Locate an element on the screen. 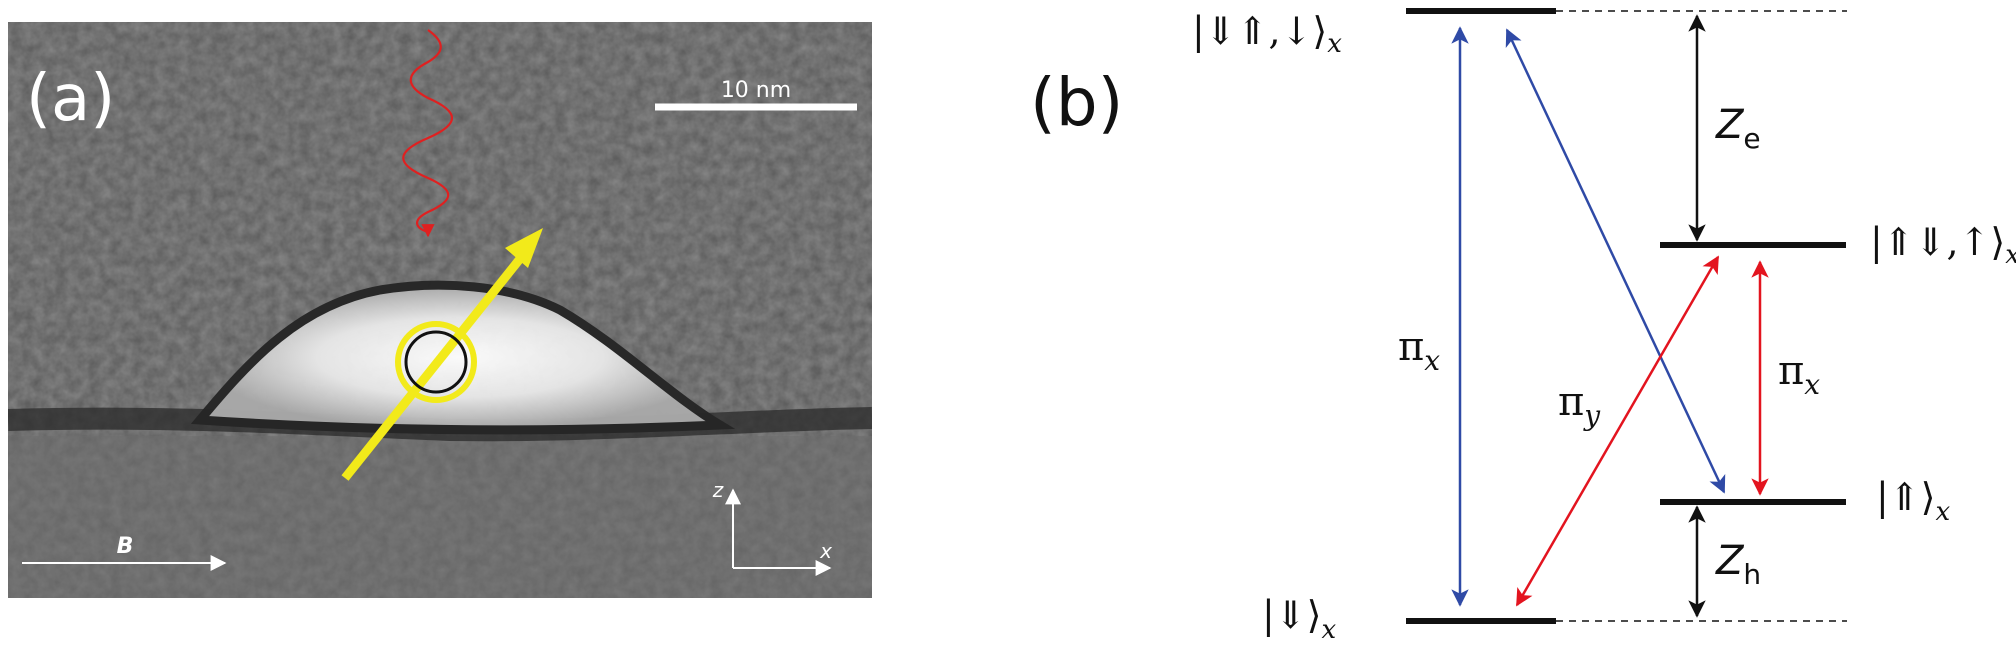  spin-arrow-head is located at coordinates (524, 248).